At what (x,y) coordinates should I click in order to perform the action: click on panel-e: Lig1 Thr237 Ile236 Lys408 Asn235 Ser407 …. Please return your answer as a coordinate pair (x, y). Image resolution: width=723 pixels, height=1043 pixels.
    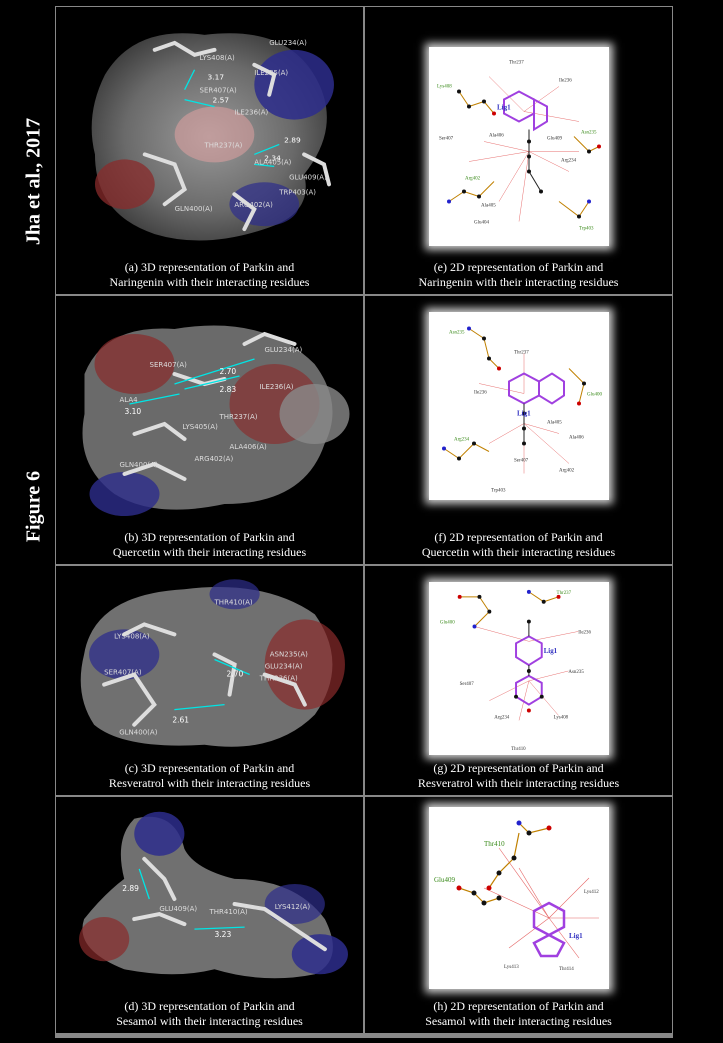
    Looking at the image, I should click on (518, 150).